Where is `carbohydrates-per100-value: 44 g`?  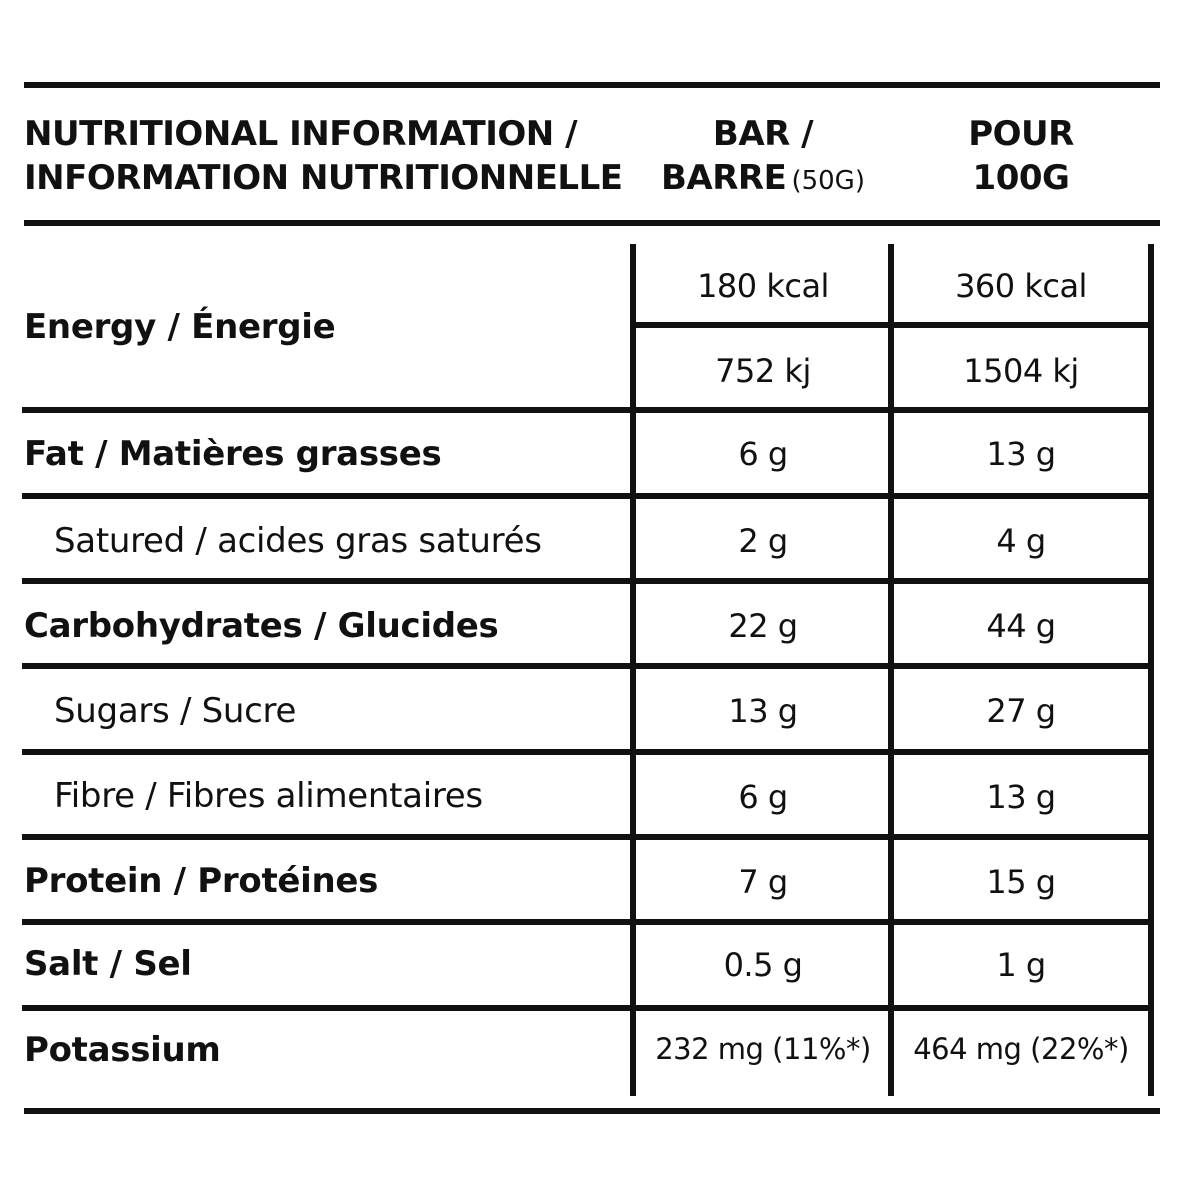
carbohydrates-per100-value: 44 g is located at coordinates (1021, 626).